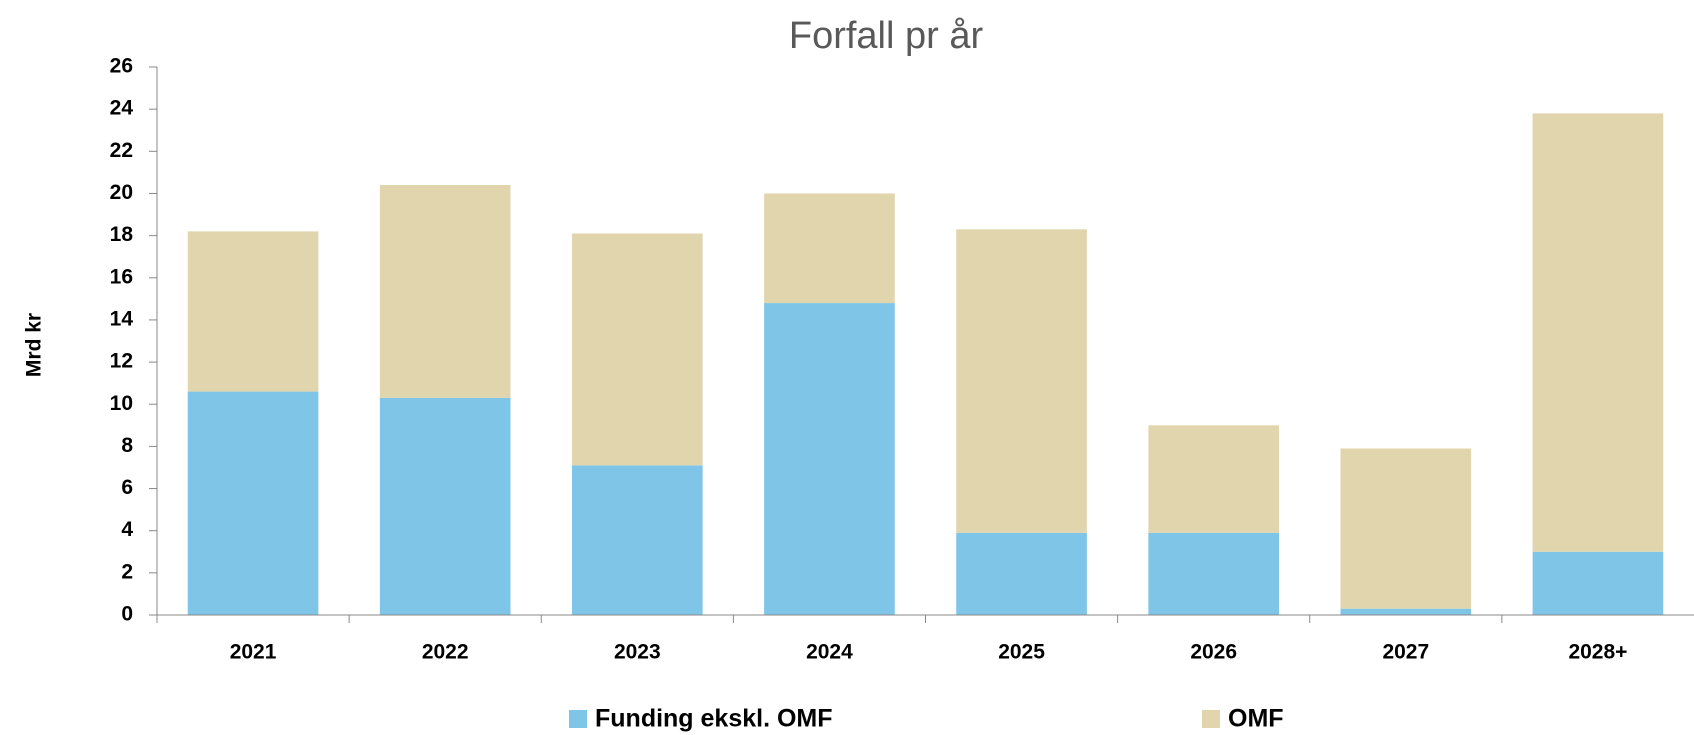  I want to click on x-tick-label: 2028+, so click(1597, 652).